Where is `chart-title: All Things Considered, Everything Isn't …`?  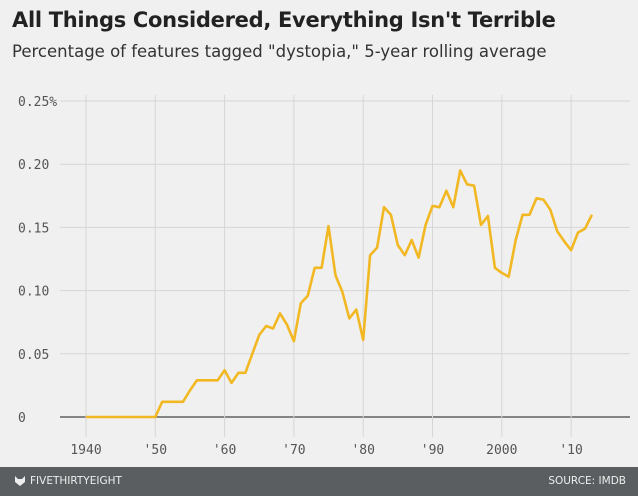
chart-title: All Things Considered, Everything Isn't … is located at coordinates (284, 20).